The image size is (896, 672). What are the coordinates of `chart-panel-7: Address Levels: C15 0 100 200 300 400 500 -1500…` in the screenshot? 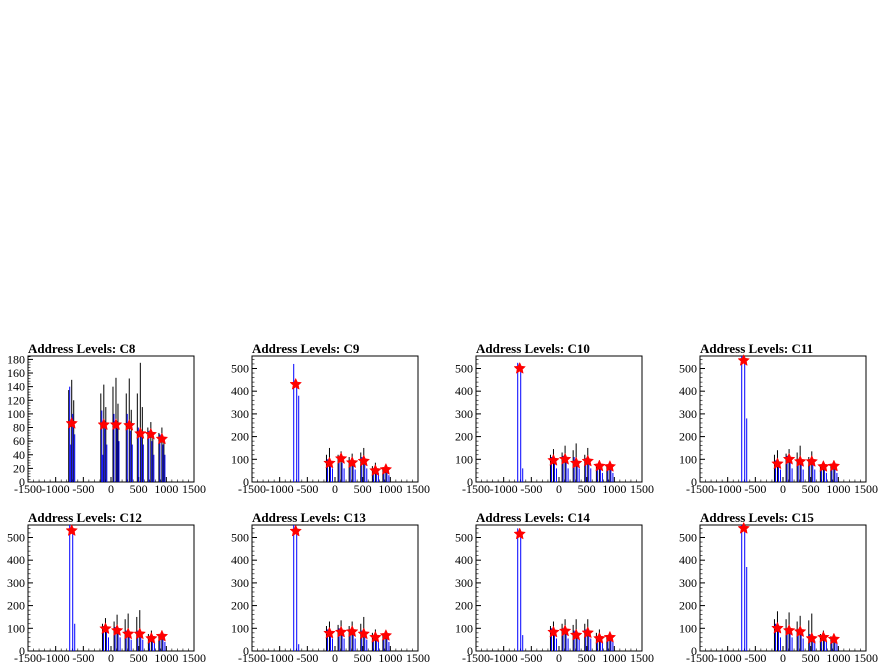 It's located at (778, 587).